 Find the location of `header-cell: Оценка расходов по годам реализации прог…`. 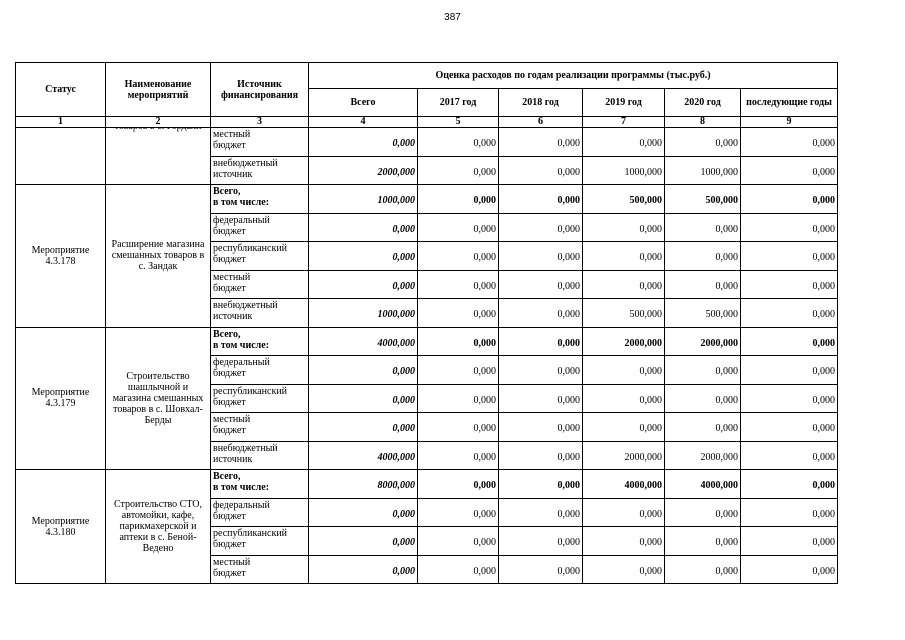

header-cell: Оценка расходов по годам реализации прог… is located at coordinates (573, 75).